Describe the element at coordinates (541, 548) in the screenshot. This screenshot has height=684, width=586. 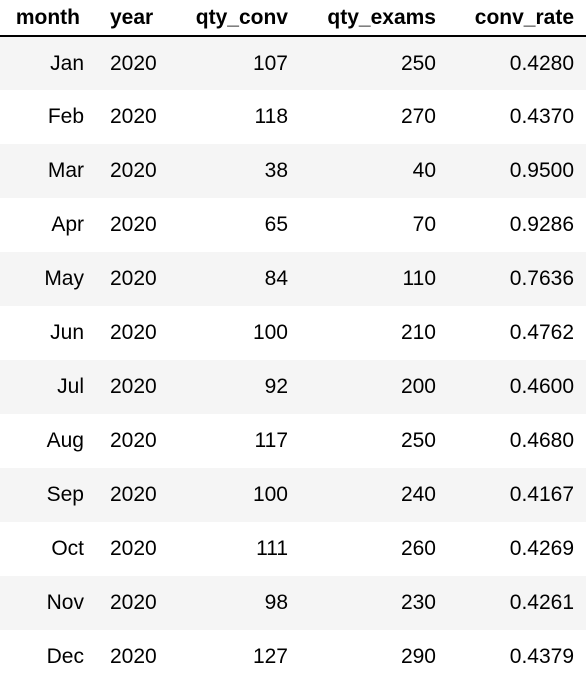
I see `conv-rate-cell: 0.4269` at that location.